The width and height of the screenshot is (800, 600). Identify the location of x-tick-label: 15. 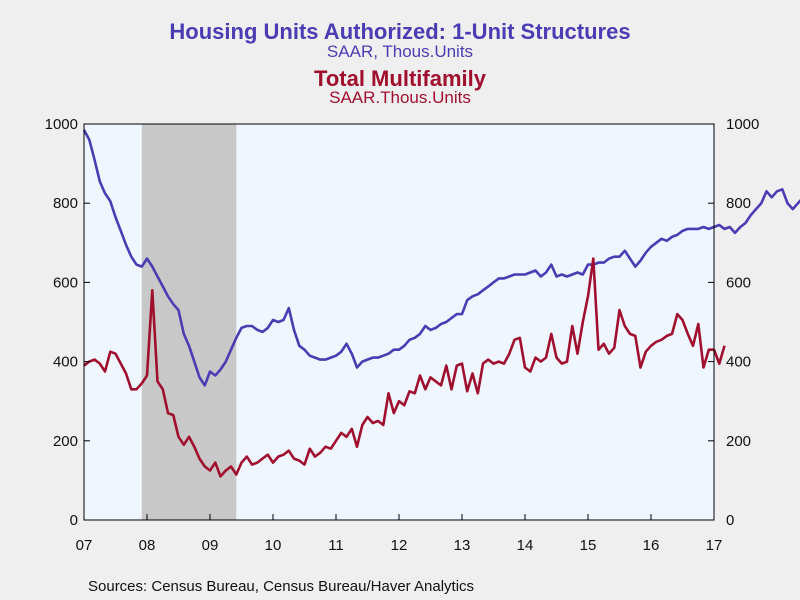
(588, 545).